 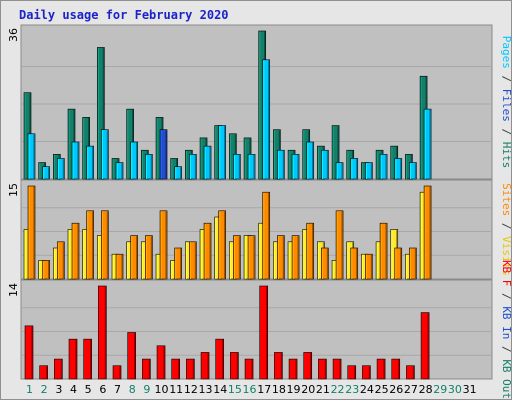 What do you see at coordinates (506, 349) in the screenshot?
I see `side-legend-part-3: /` at bounding box center [506, 349].